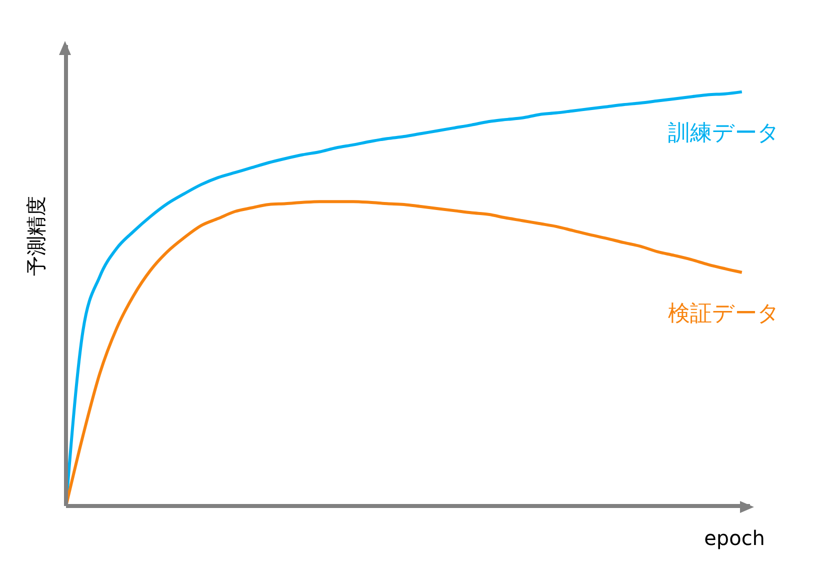 This screenshot has width=827, height=582. I want to click on text: 検証データ, so click(724, 313).